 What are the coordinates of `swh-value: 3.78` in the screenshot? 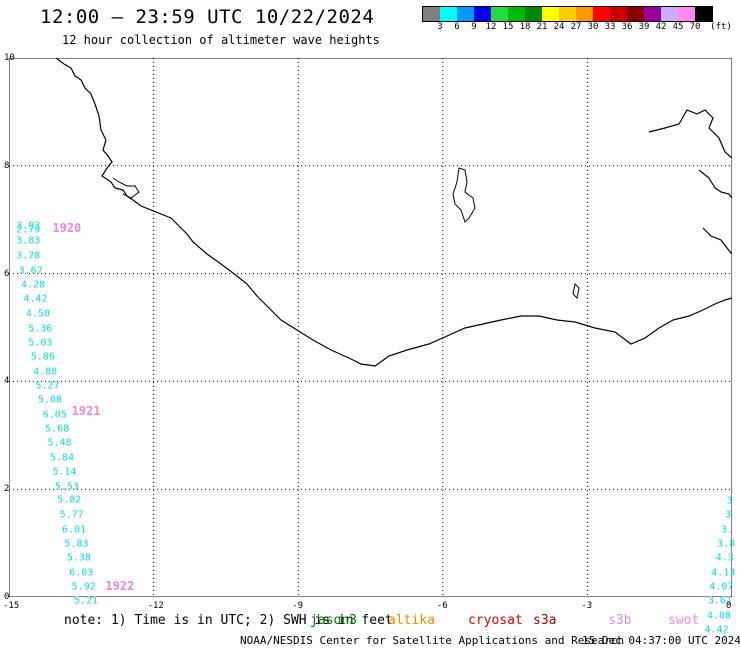 It's located at (28, 256).